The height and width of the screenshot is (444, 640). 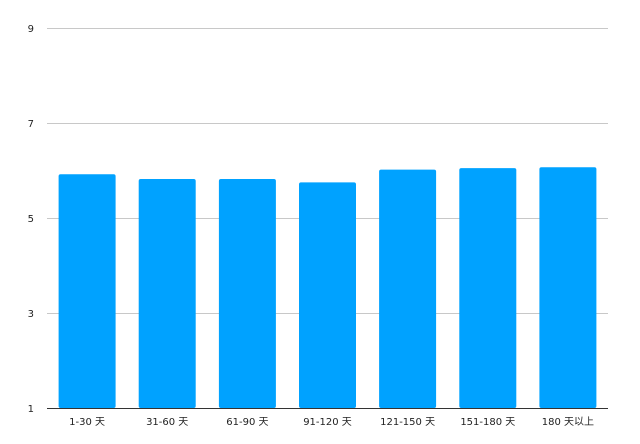 I want to click on x-tick-label: 1-30 天, so click(x=87, y=422).